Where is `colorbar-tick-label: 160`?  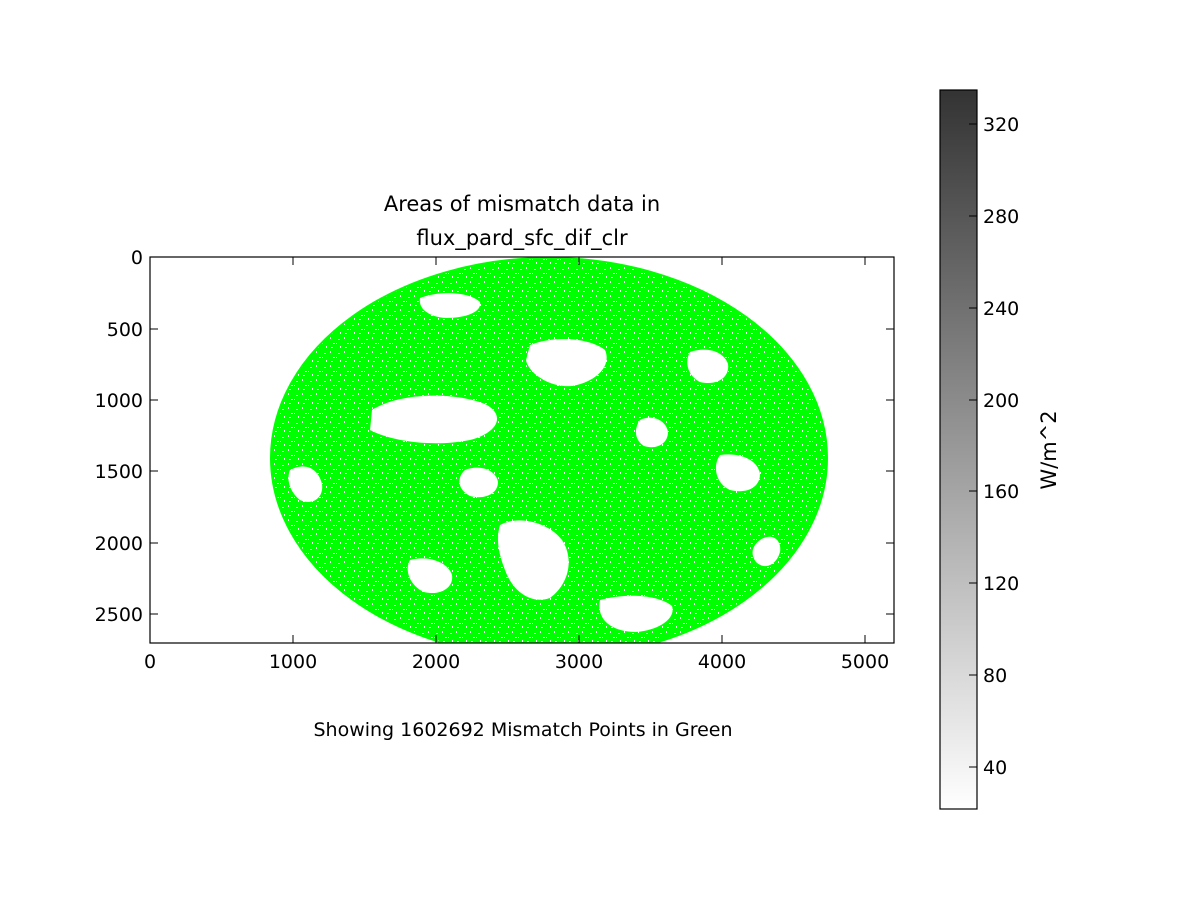
colorbar-tick-label: 160 is located at coordinates (1001, 492).